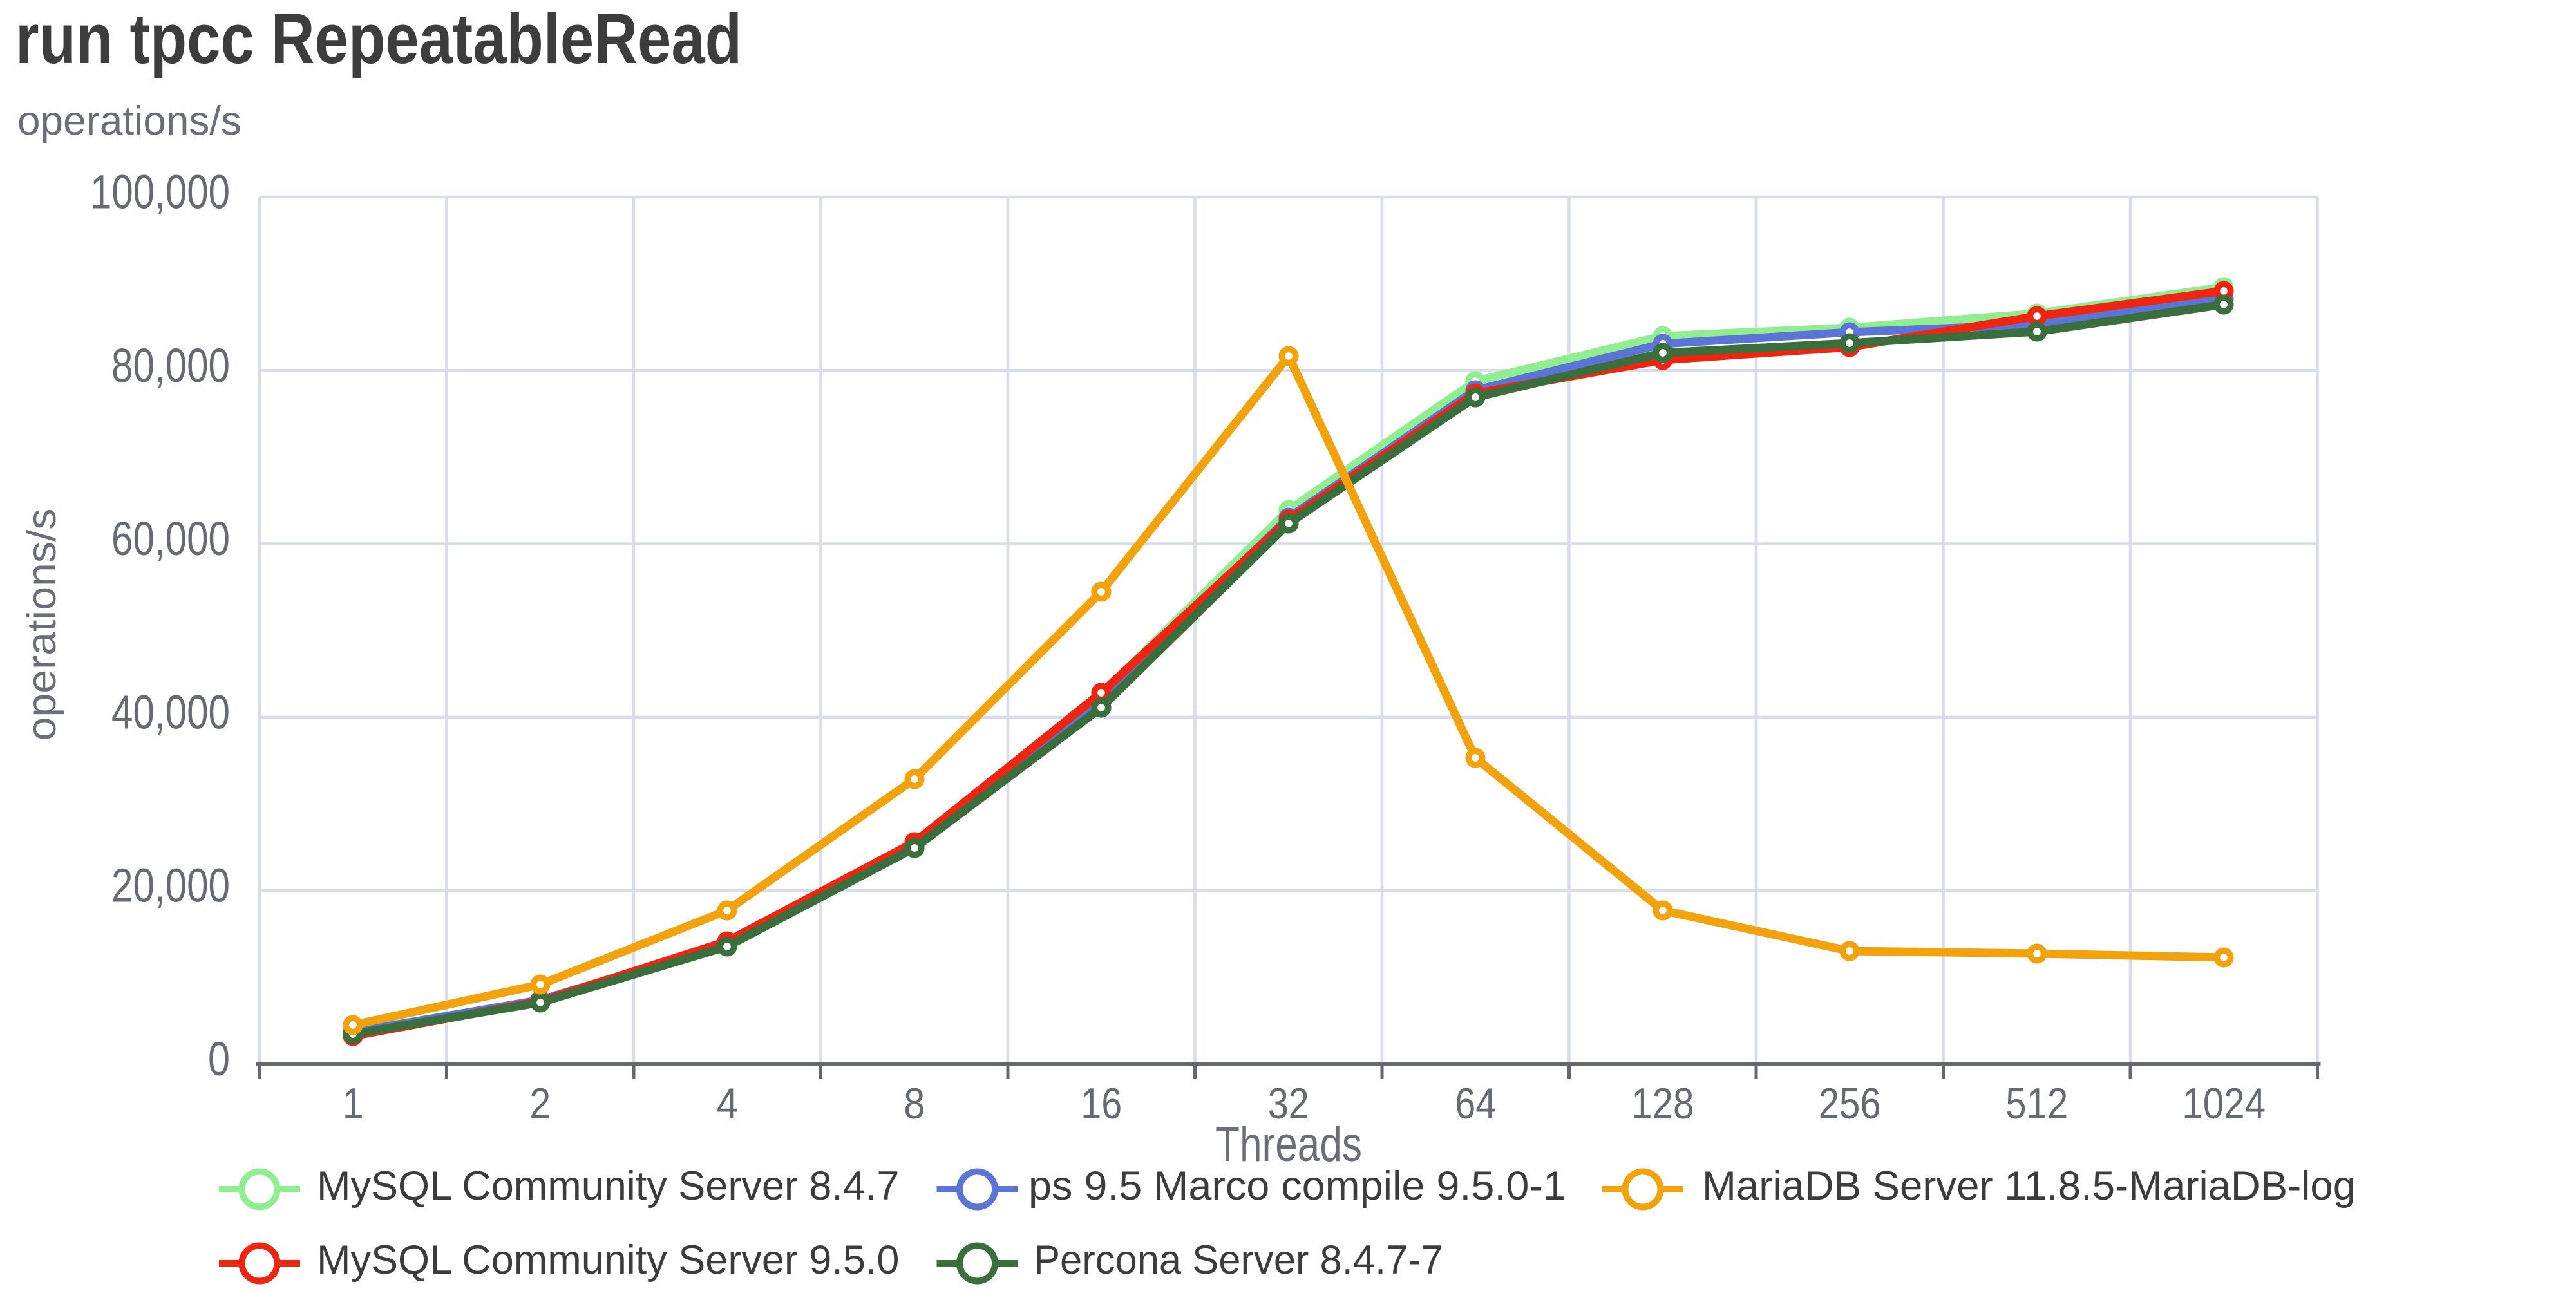 The height and width of the screenshot is (1291, 2576). I want to click on svg-text: 40,000, so click(170, 712).